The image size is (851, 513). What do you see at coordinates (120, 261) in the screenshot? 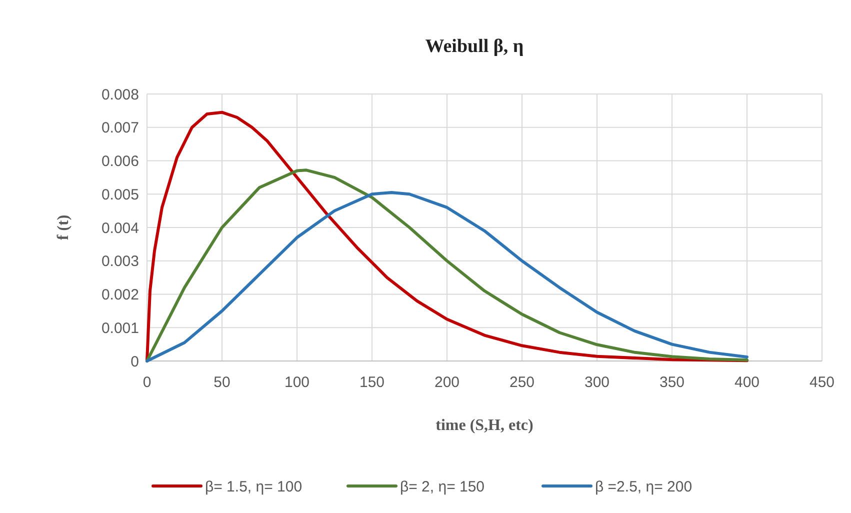
I see `y-tick-label: 0.003` at bounding box center [120, 261].